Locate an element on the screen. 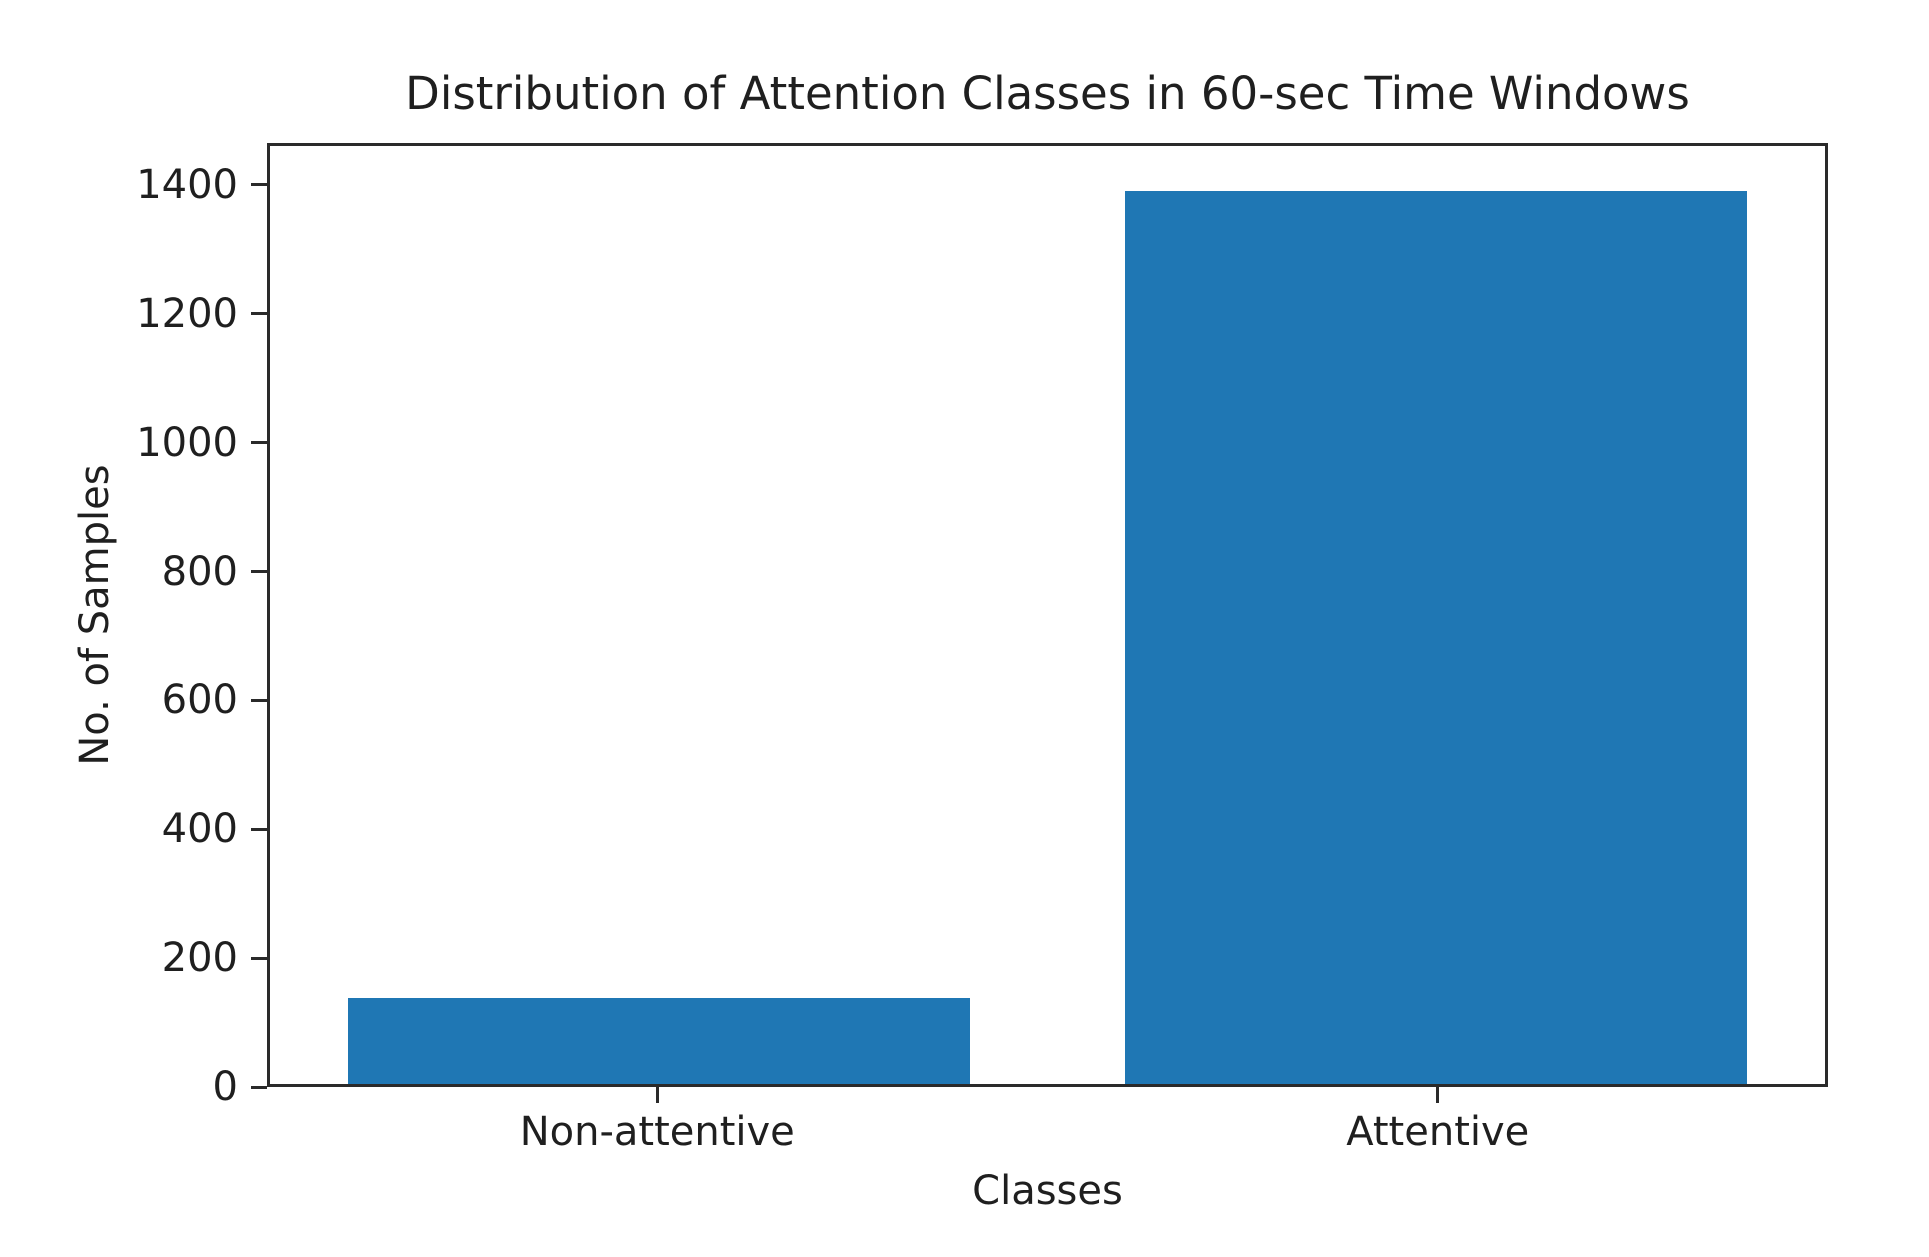 This screenshot has height=1257, width=1929. y-tick-label: 1000 is located at coordinates (187, 442).